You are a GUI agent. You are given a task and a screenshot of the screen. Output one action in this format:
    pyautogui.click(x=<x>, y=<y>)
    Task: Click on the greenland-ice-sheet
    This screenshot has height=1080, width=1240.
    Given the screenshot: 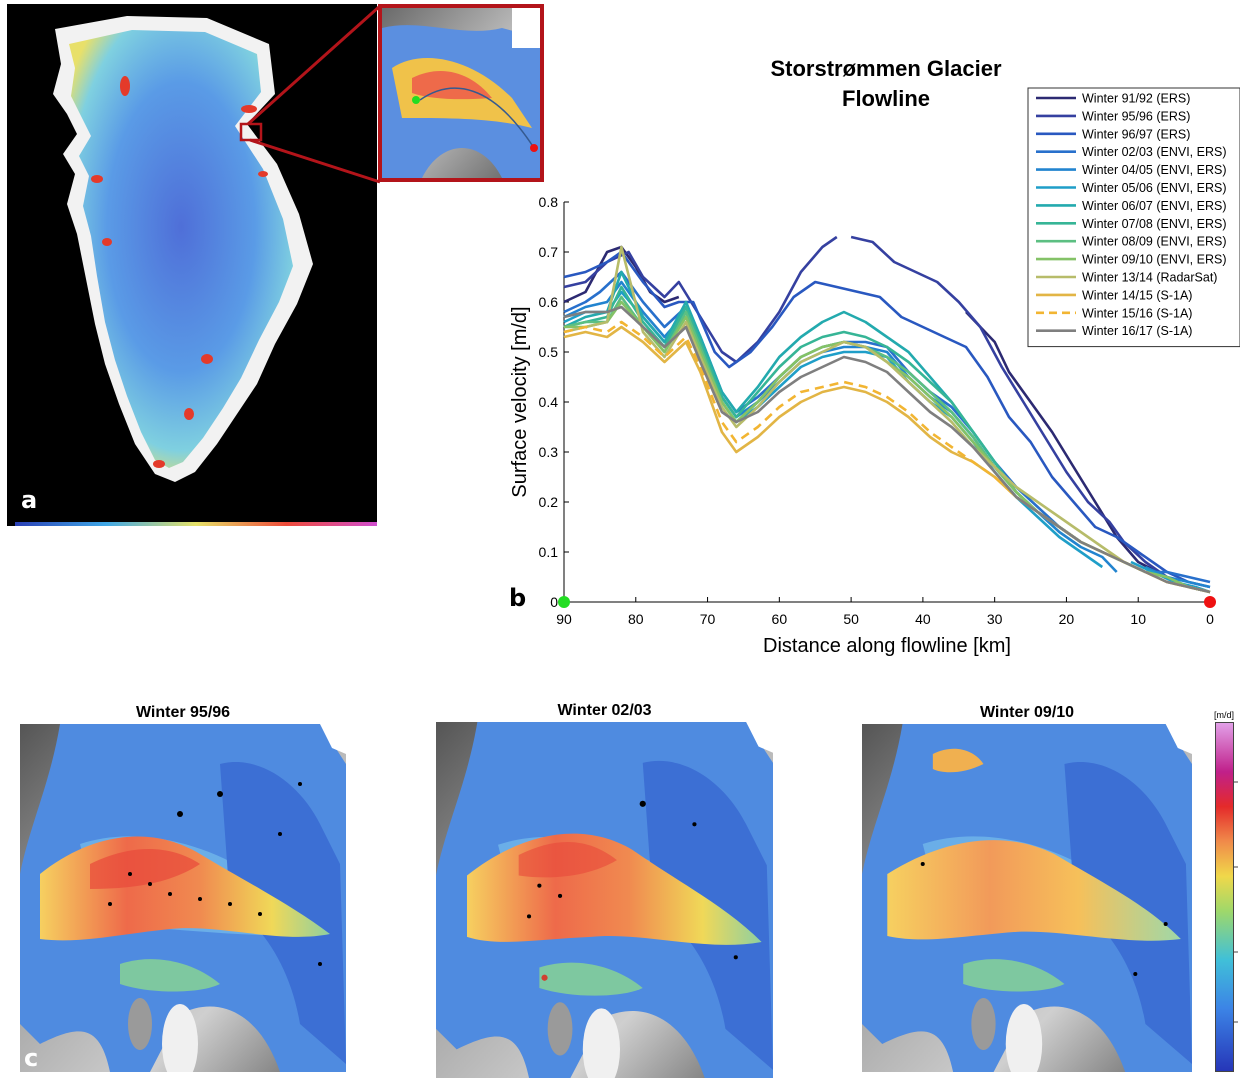 What is the action you would take?
    pyautogui.click(x=181, y=249)
    